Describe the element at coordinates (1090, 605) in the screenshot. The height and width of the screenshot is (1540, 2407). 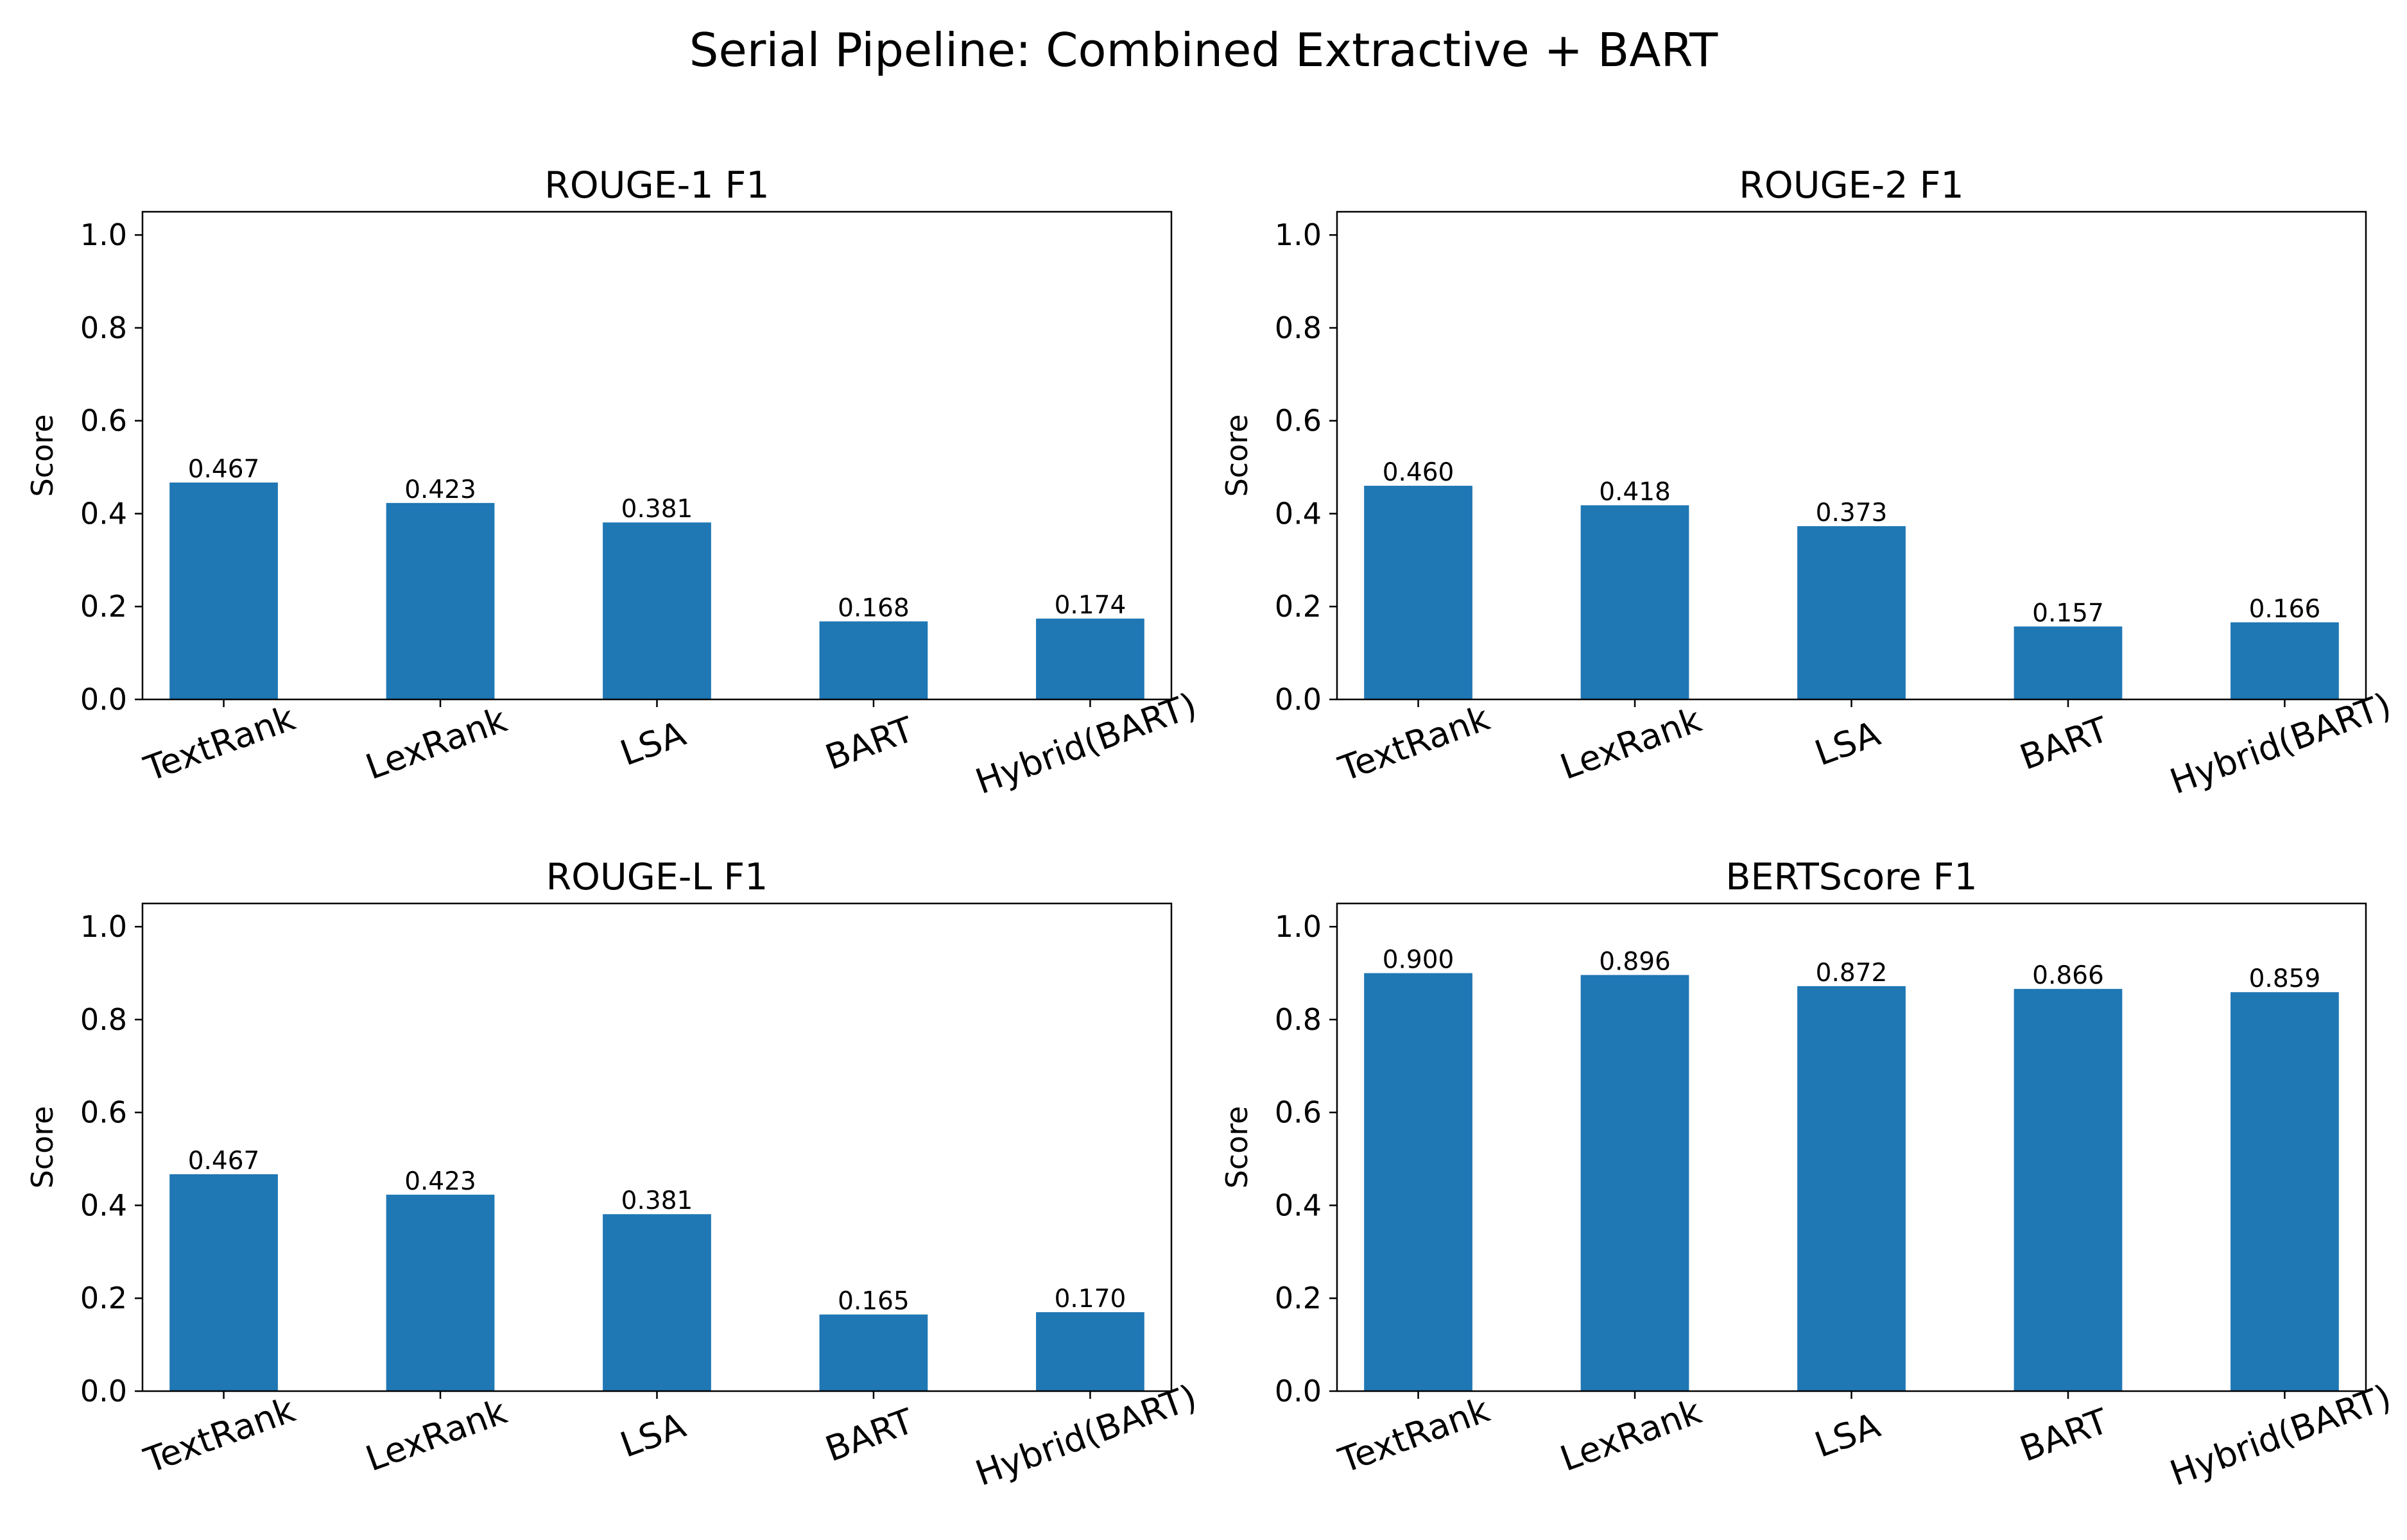
I see `value-label: 0.174` at that location.